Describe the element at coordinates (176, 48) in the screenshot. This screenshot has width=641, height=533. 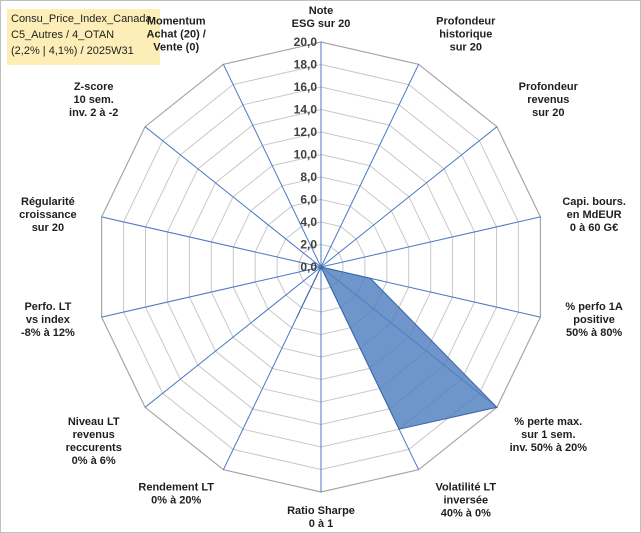
I see `axis-label-line: Vente (0)` at that location.